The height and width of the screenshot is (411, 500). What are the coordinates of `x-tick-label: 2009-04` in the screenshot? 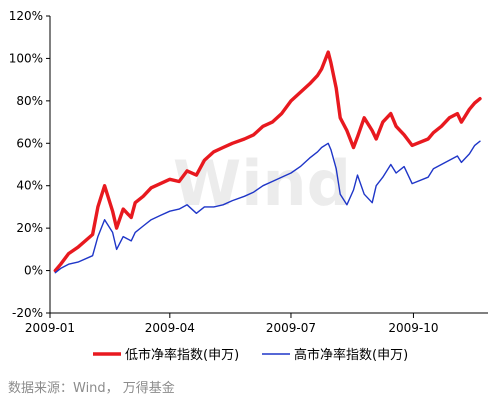 It's located at (170, 328).